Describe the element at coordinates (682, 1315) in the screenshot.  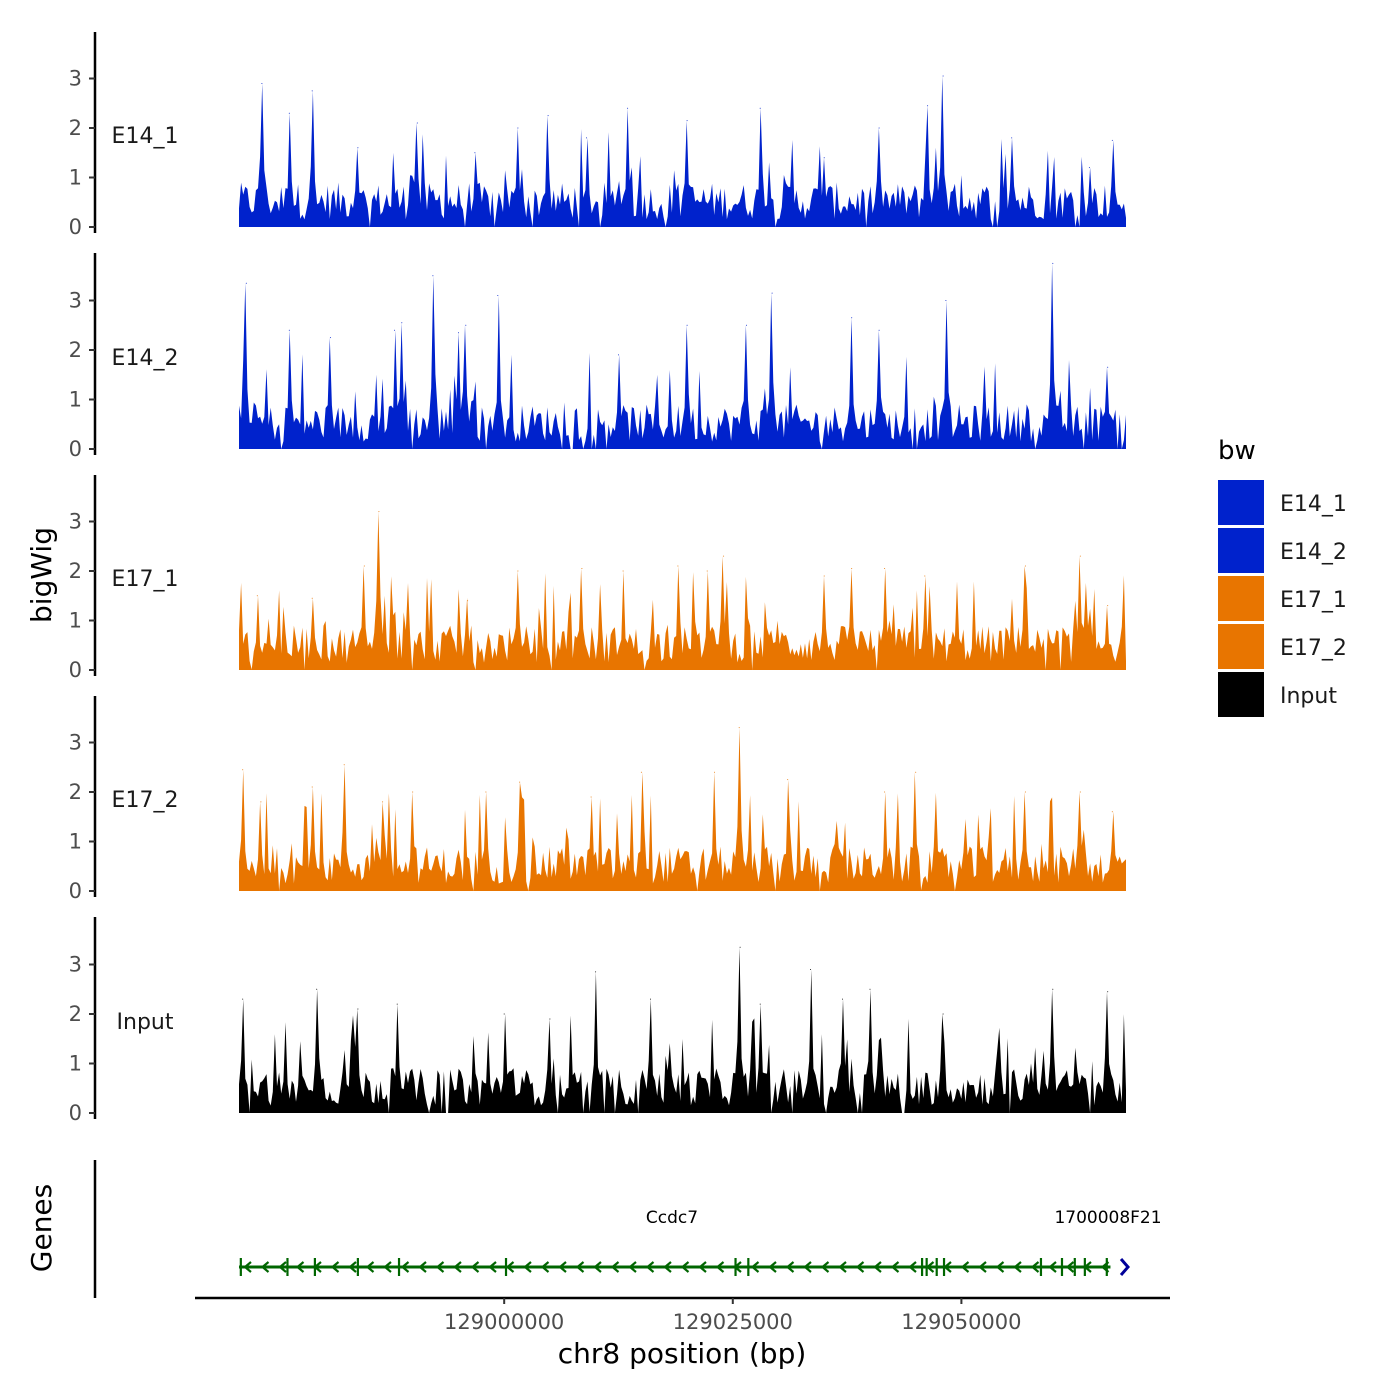
I see `x-axis: 129000000 129025000 129050000` at that location.